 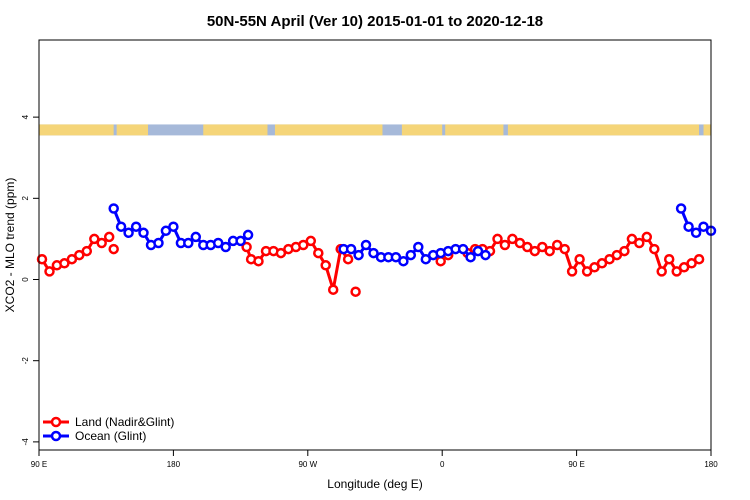 What do you see at coordinates (25, 198) in the screenshot?
I see `y-tick-label: 2` at bounding box center [25, 198].